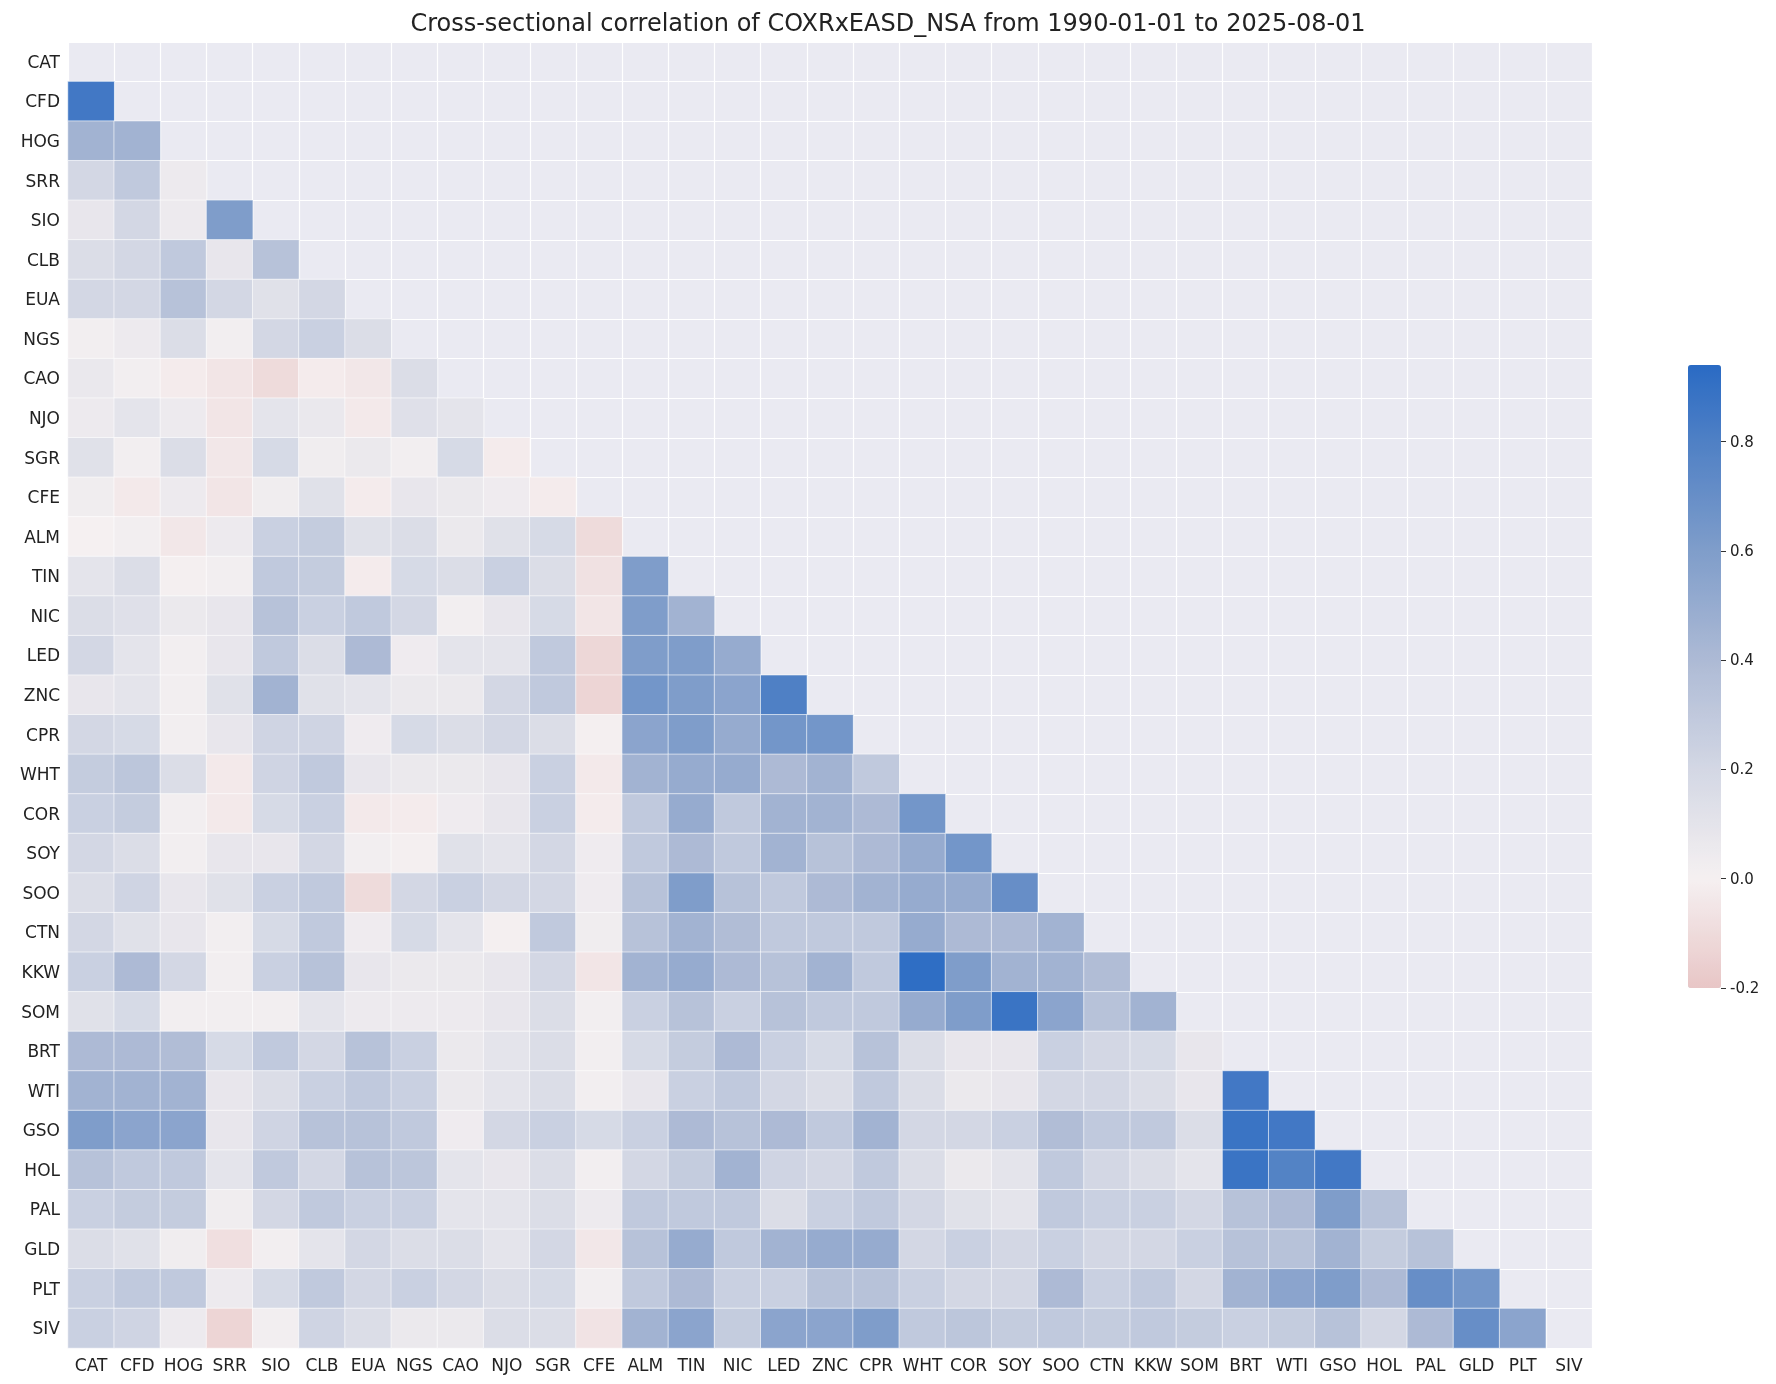 This screenshot has width=1776, height=1384. What do you see at coordinates (41, 695) in the screenshot?
I see `y-tick-label: ZNC` at bounding box center [41, 695].